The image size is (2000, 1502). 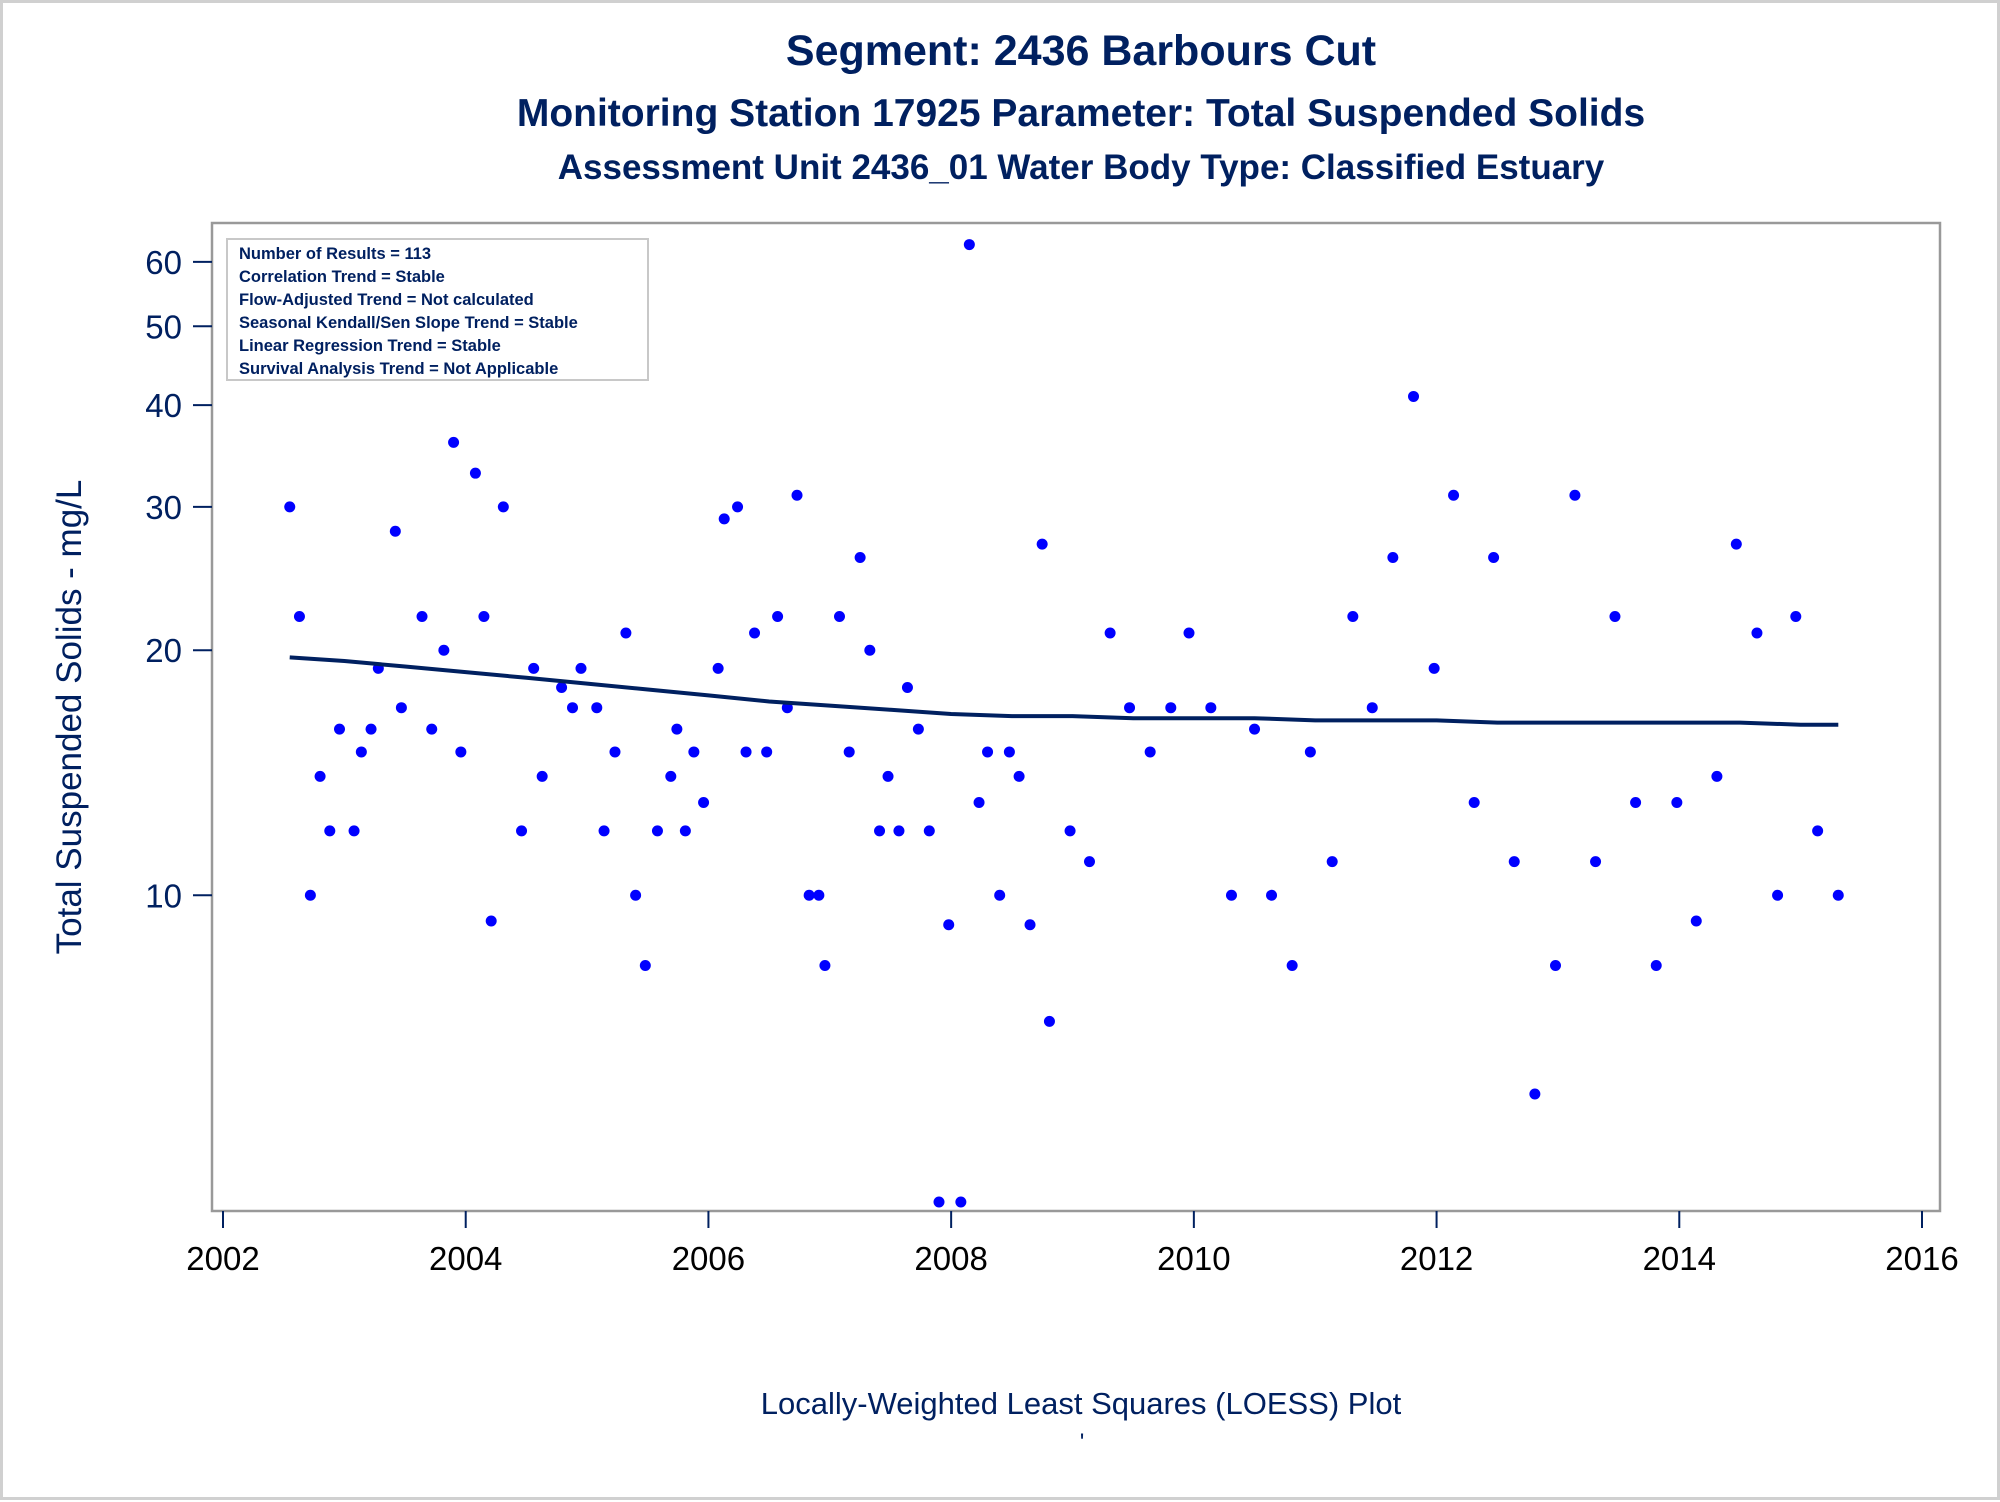 What do you see at coordinates (437, 309) in the screenshot?
I see `info-box-frame` at bounding box center [437, 309].